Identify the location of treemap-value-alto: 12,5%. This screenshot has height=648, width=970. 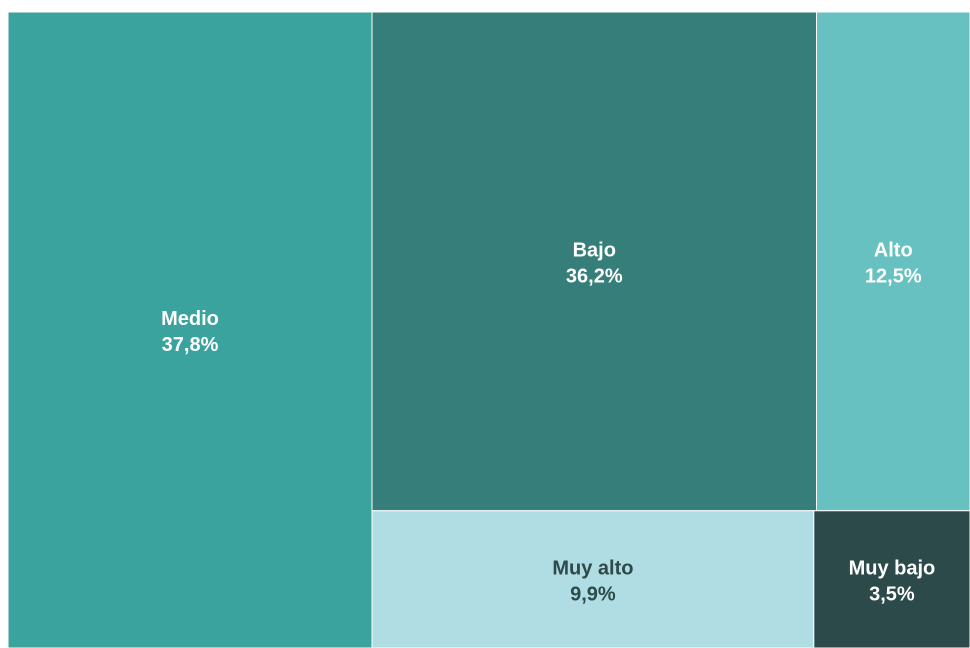
(893, 276).